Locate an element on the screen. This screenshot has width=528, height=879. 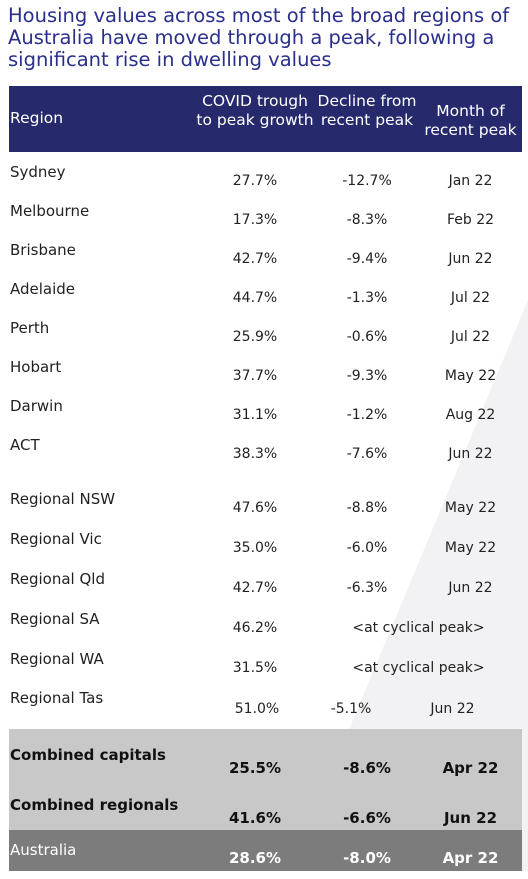
region-name: Australia is located at coordinates (43, 850).